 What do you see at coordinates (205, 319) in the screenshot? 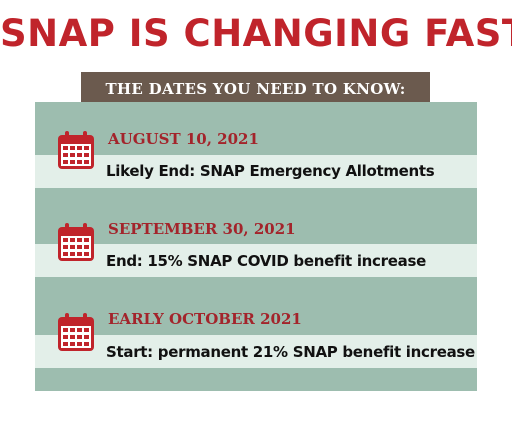
I see `event-date: EARLY OCTOBER 2021` at bounding box center [205, 319].